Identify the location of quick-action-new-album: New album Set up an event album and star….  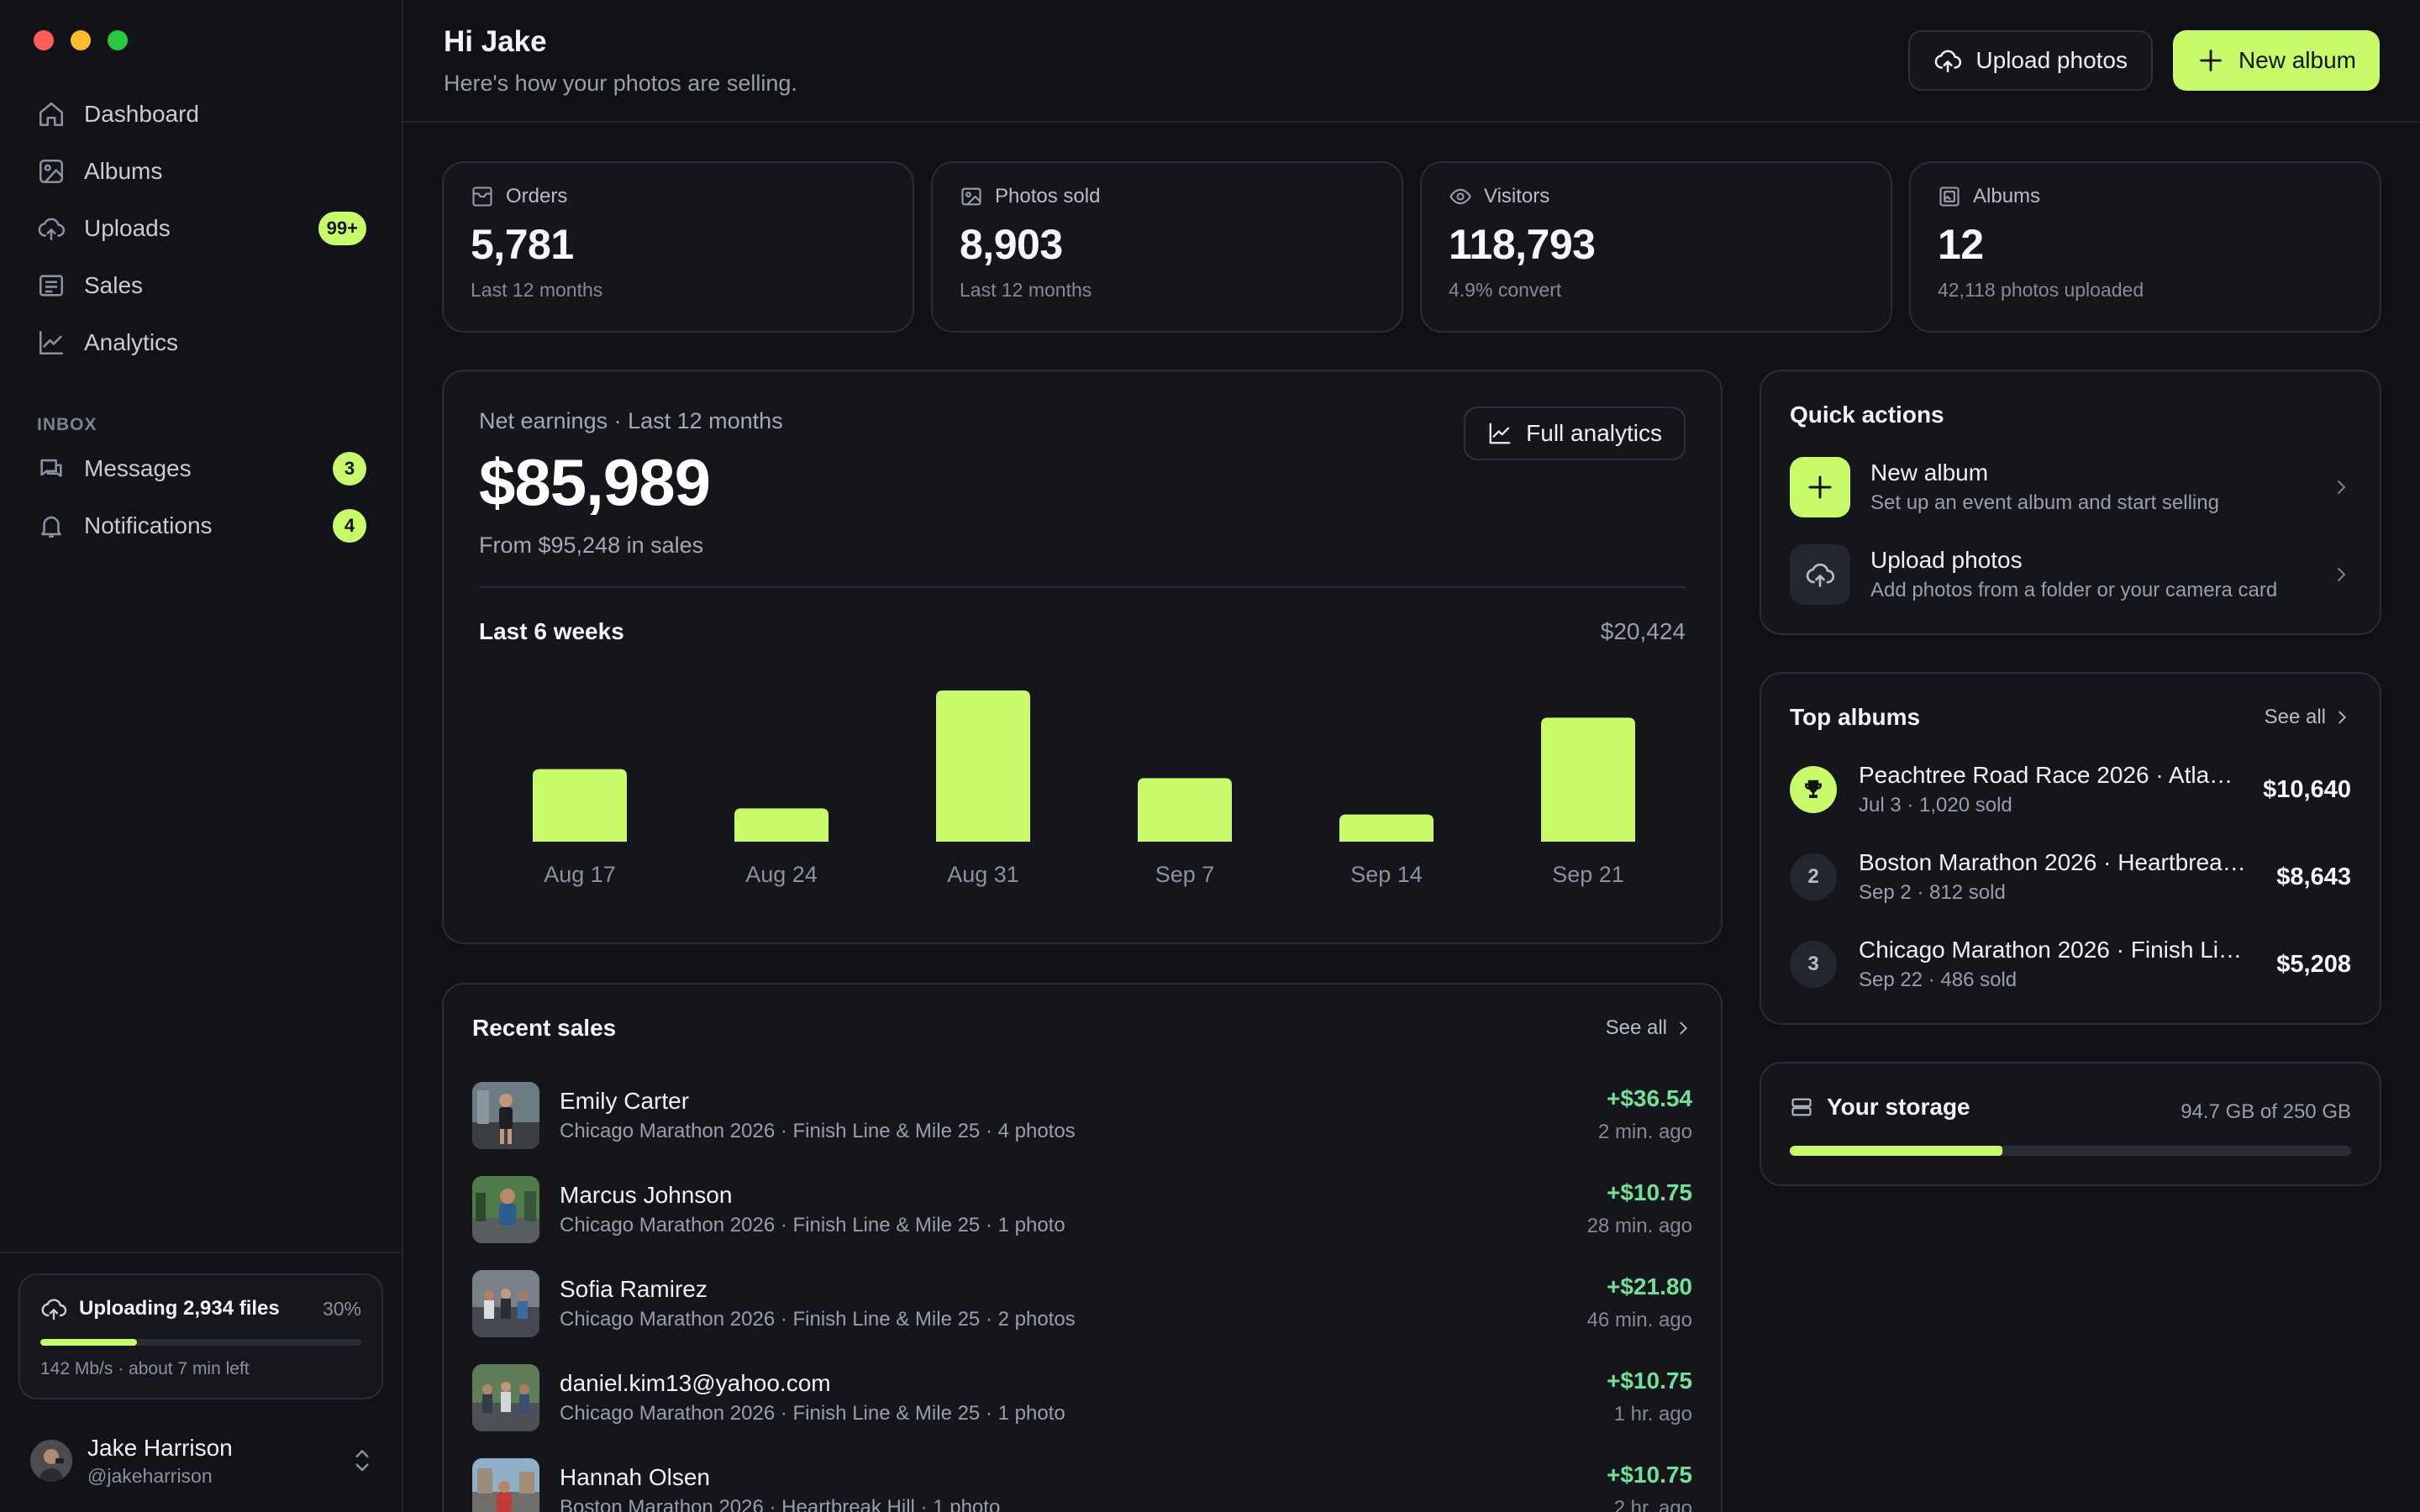
(2070, 487).